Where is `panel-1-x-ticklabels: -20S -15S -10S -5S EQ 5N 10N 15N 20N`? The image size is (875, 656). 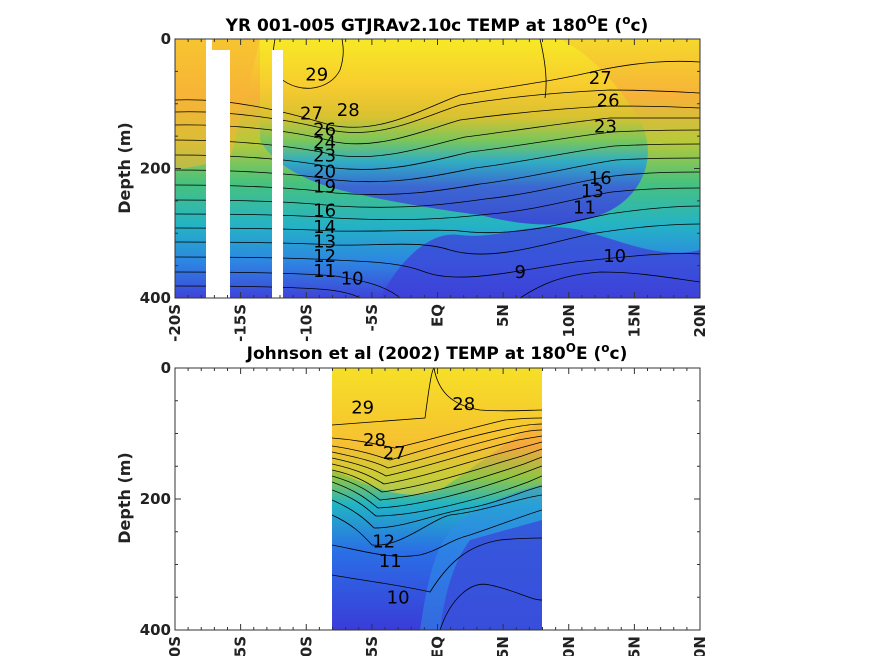
panel-1-x-ticklabels: -20S -15S -10S -5S EQ 5N 10N 15N 20N is located at coordinates (437, 323).